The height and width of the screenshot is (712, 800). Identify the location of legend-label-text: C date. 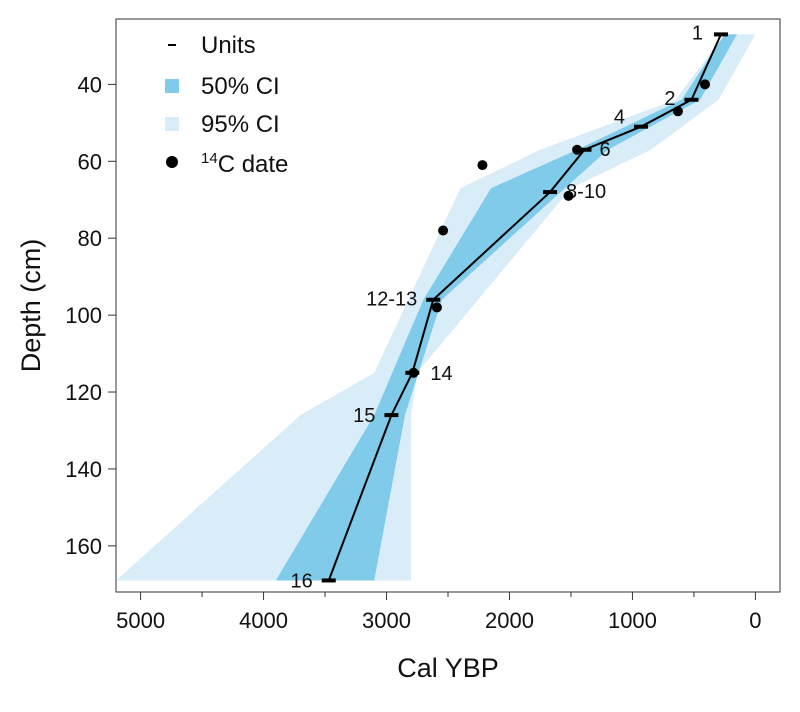
(253, 164).